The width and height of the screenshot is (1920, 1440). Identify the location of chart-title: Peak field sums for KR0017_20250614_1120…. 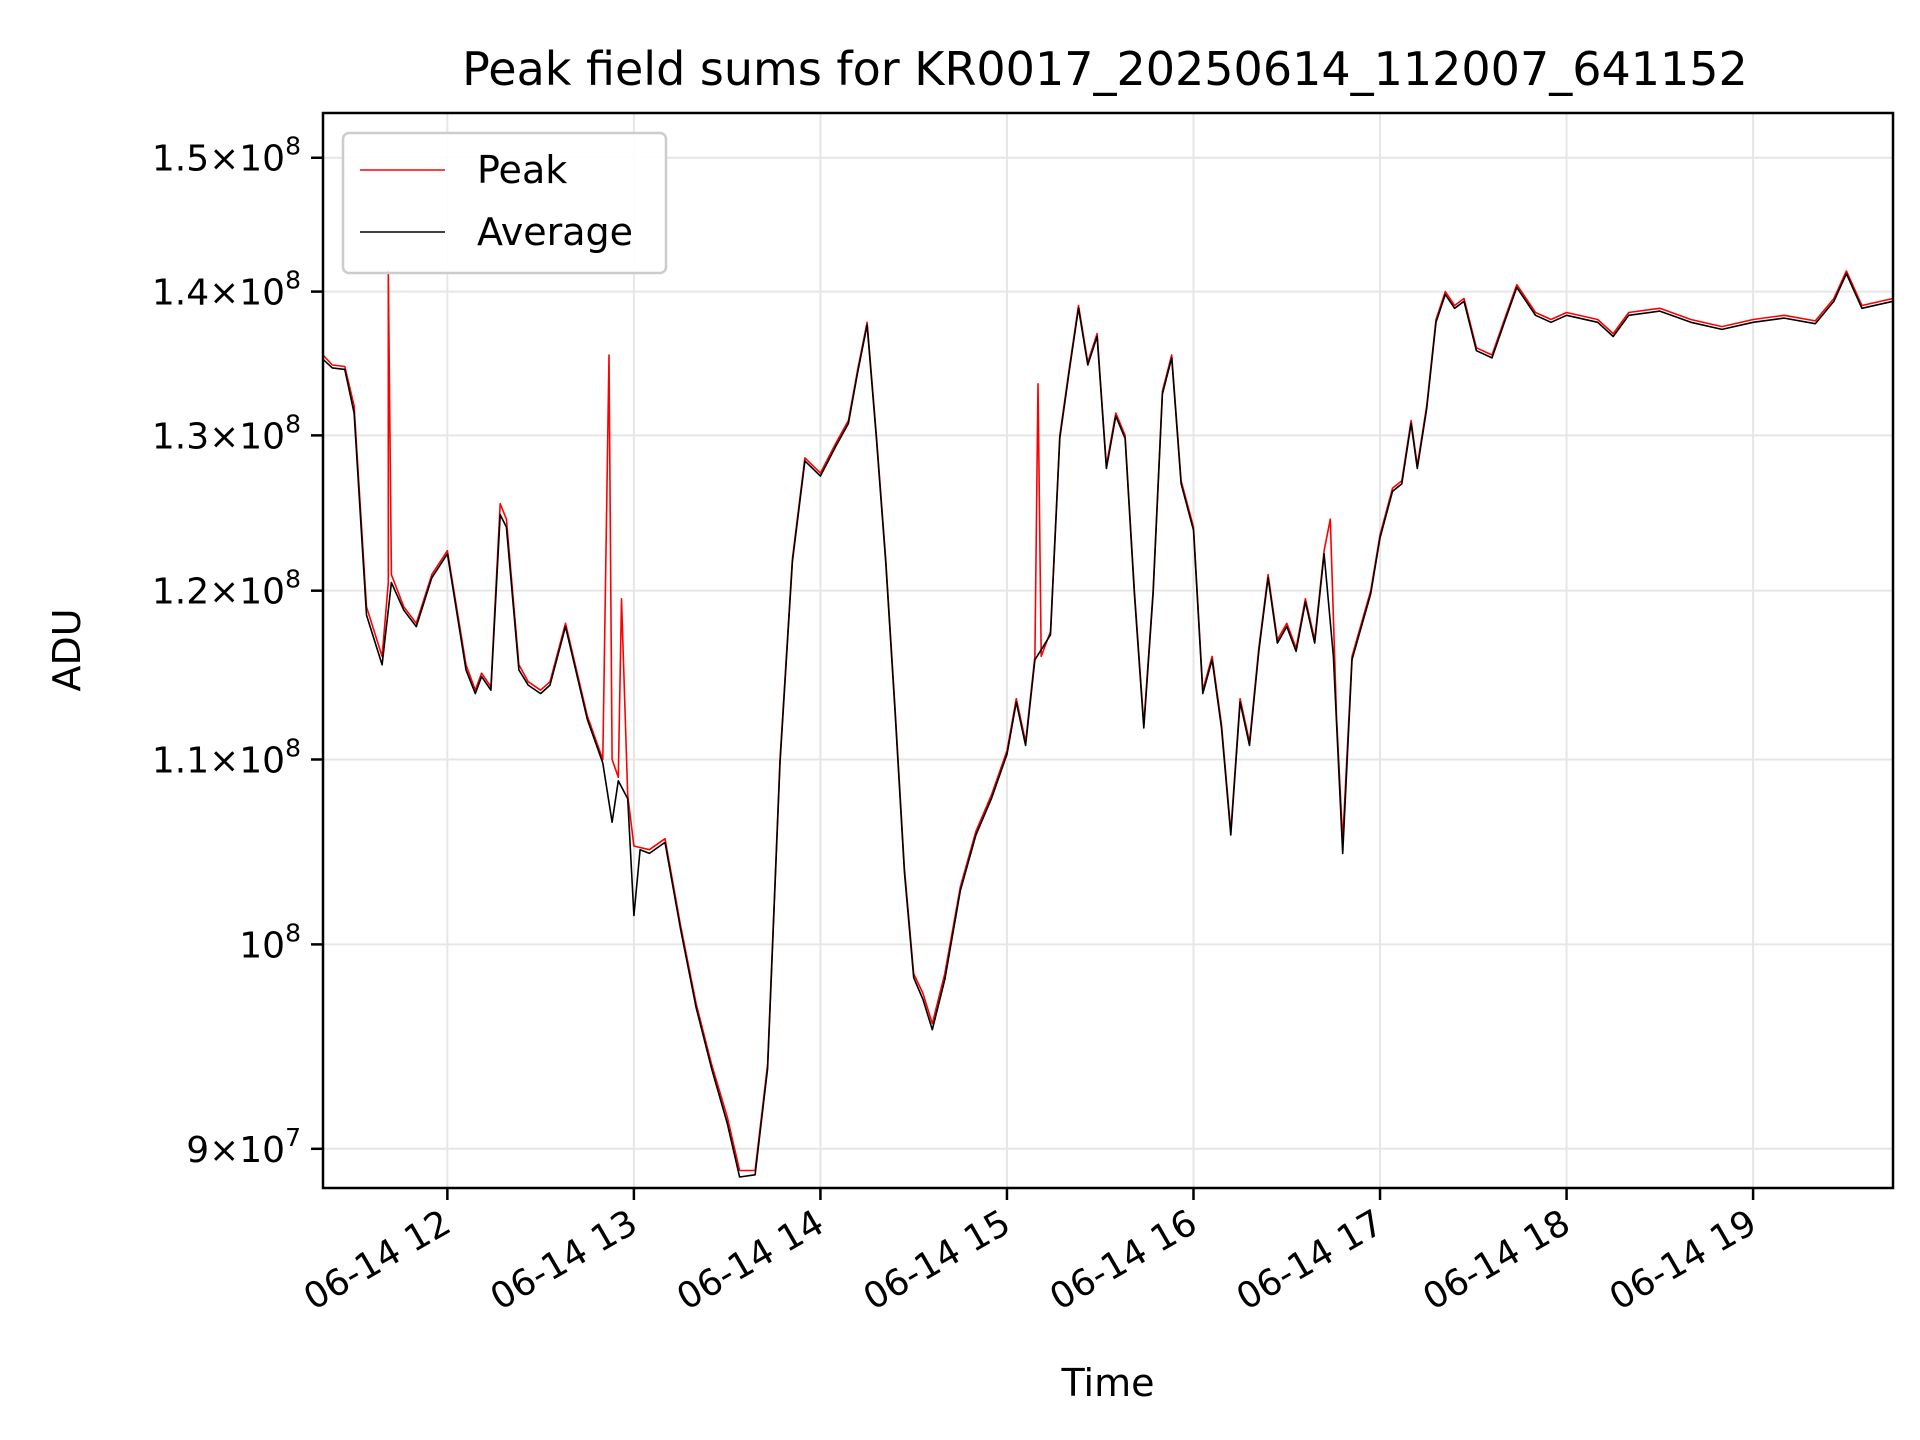
(1105, 69).